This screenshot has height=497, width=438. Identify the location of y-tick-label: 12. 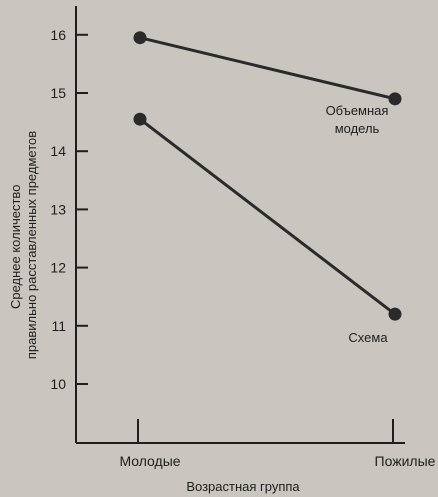
(58, 268).